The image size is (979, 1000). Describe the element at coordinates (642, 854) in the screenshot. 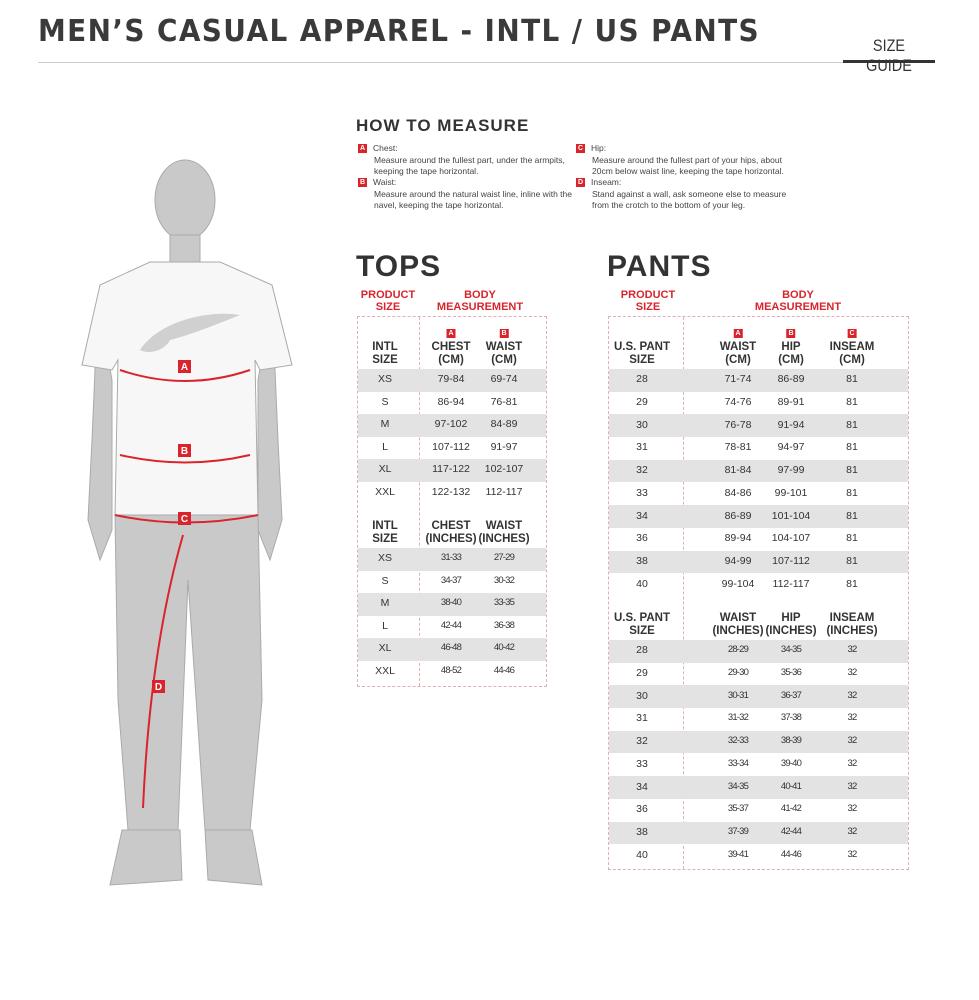

I see `table-cell: 40` at that location.